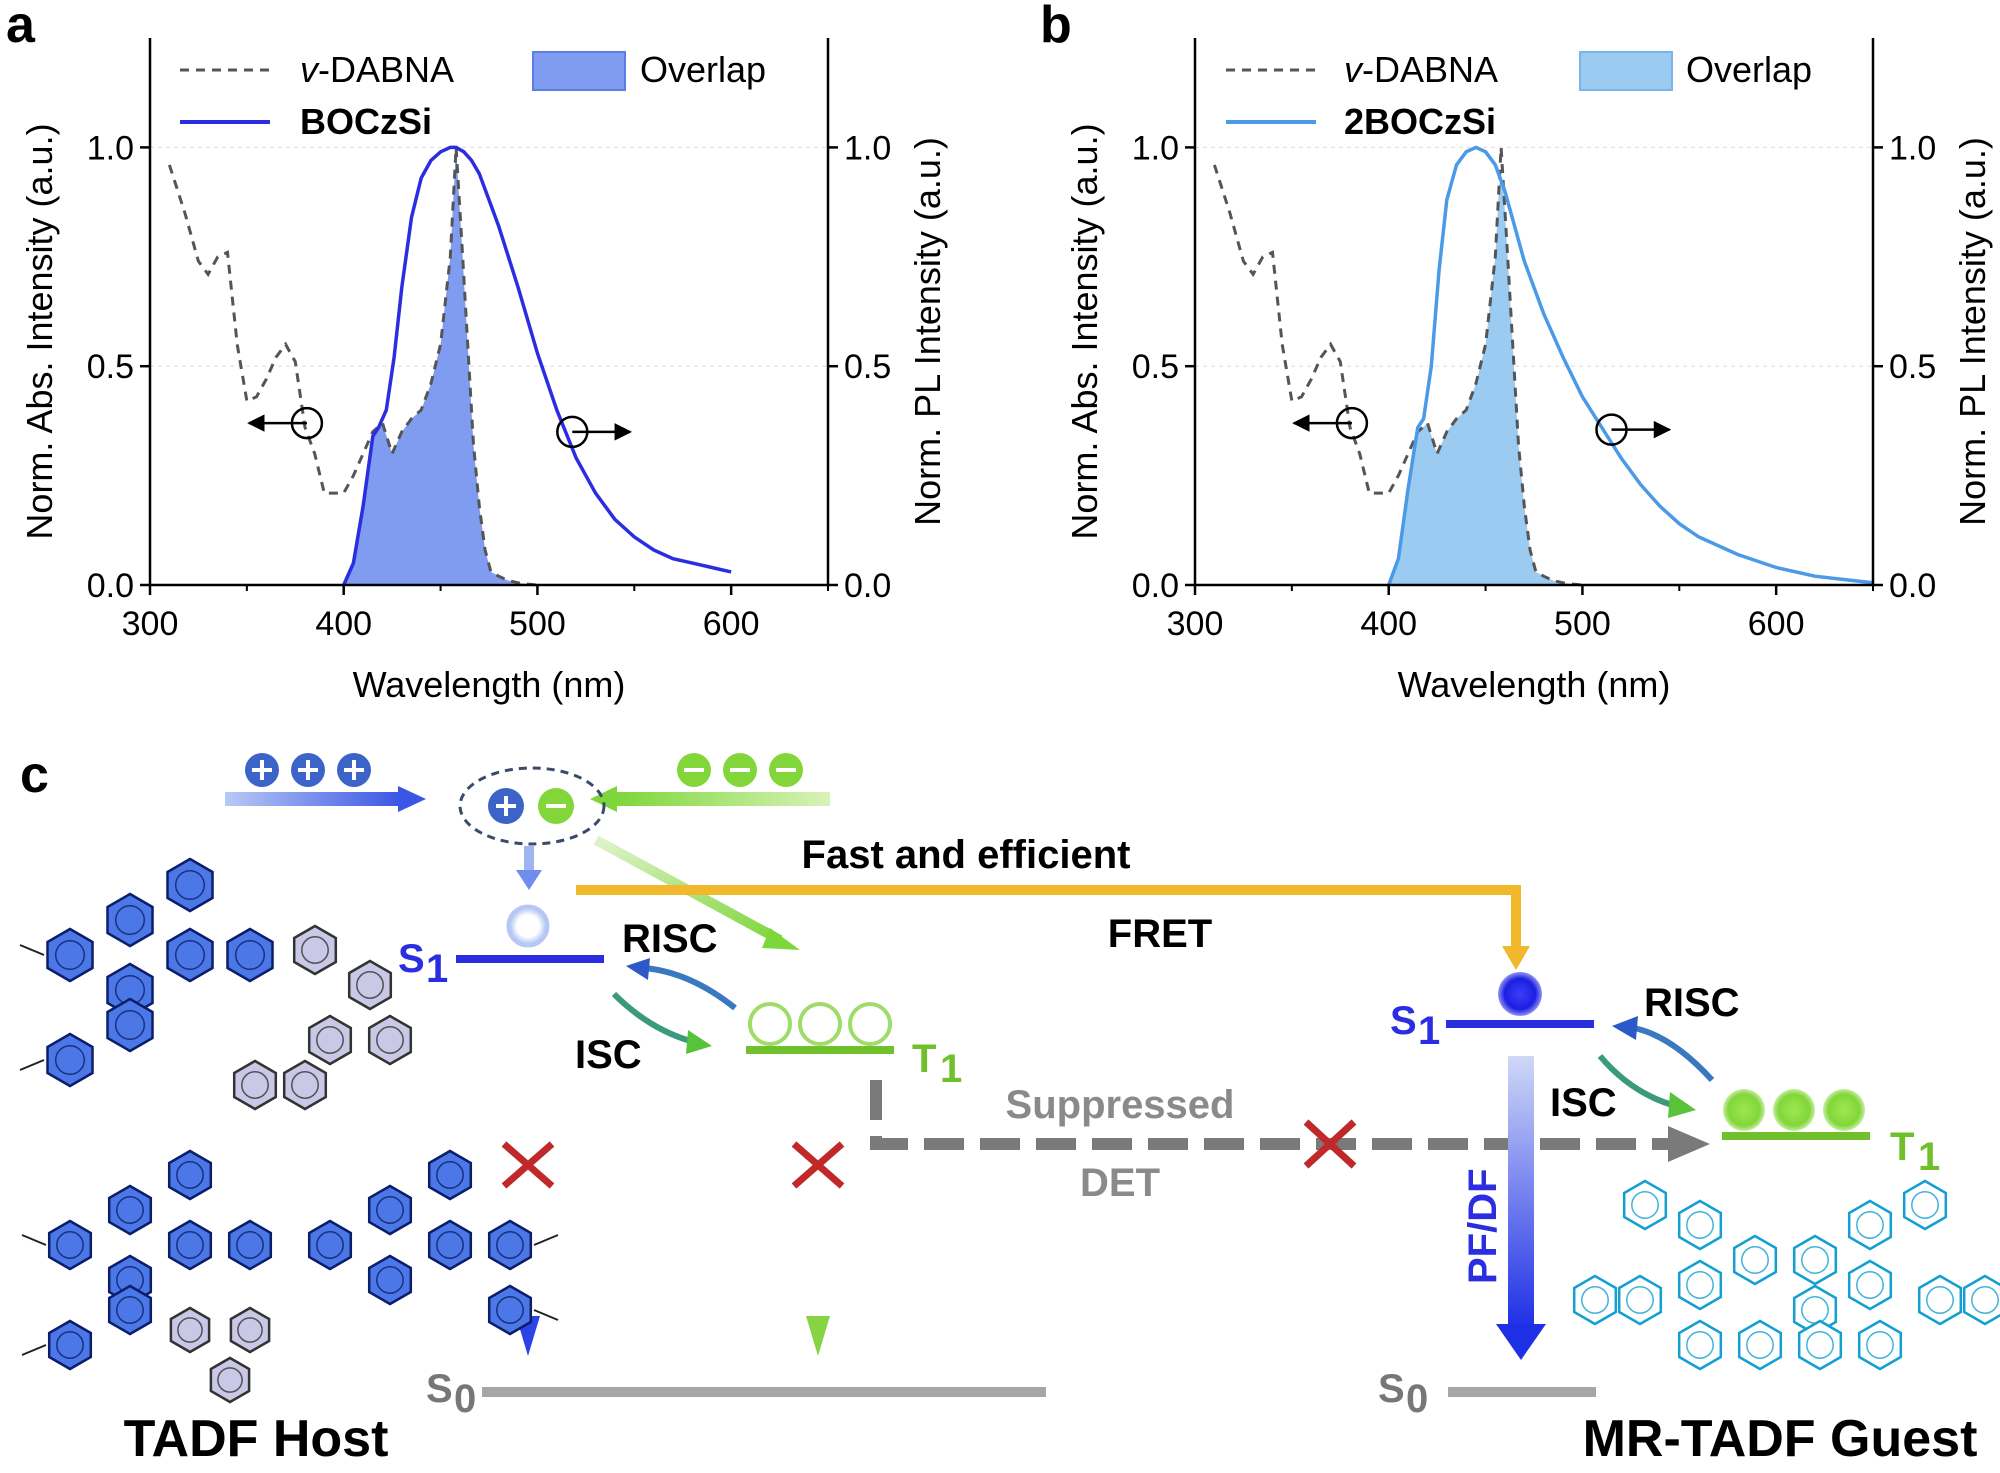 The width and height of the screenshot is (2000, 1473). I want to click on host-isc-label: ISC, so click(608, 1055).